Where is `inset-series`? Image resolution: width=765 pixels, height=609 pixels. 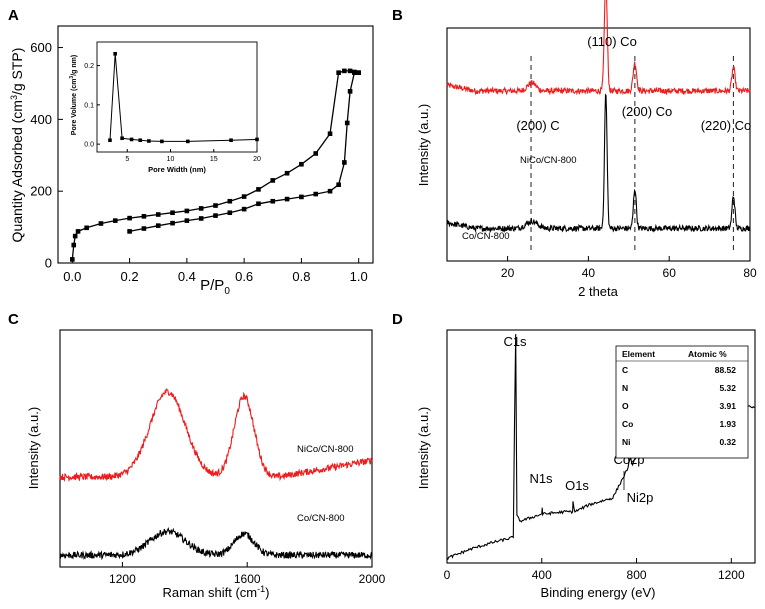 inset-series is located at coordinates (183, 97).